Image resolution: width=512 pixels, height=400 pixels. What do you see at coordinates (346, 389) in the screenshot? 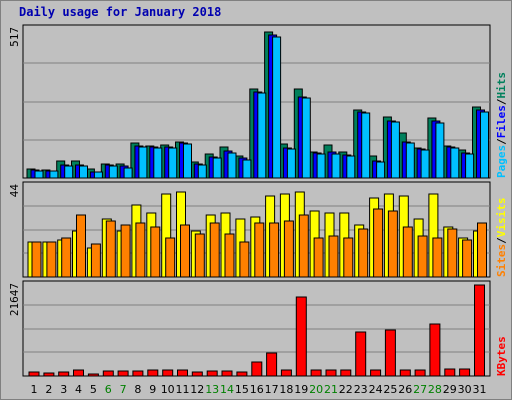
I see `day-label-22: 22` at bounding box center [346, 389].